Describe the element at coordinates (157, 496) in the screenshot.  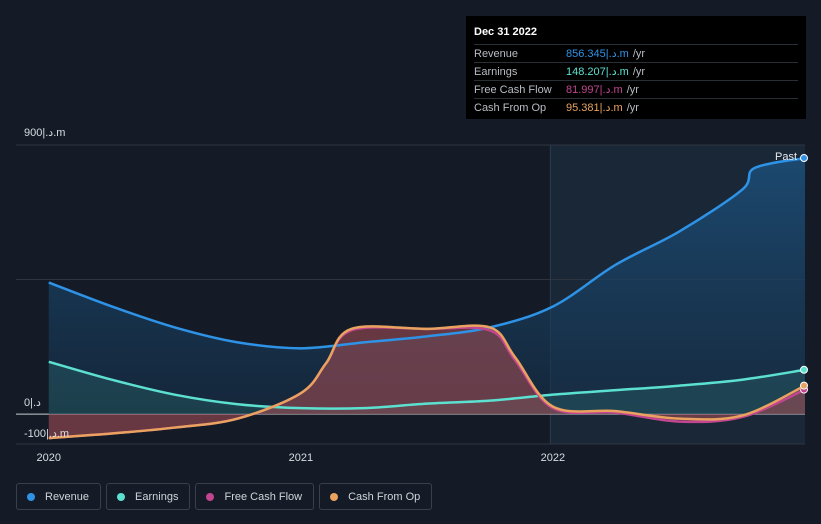
I see `legend-label: Earnings` at that location.